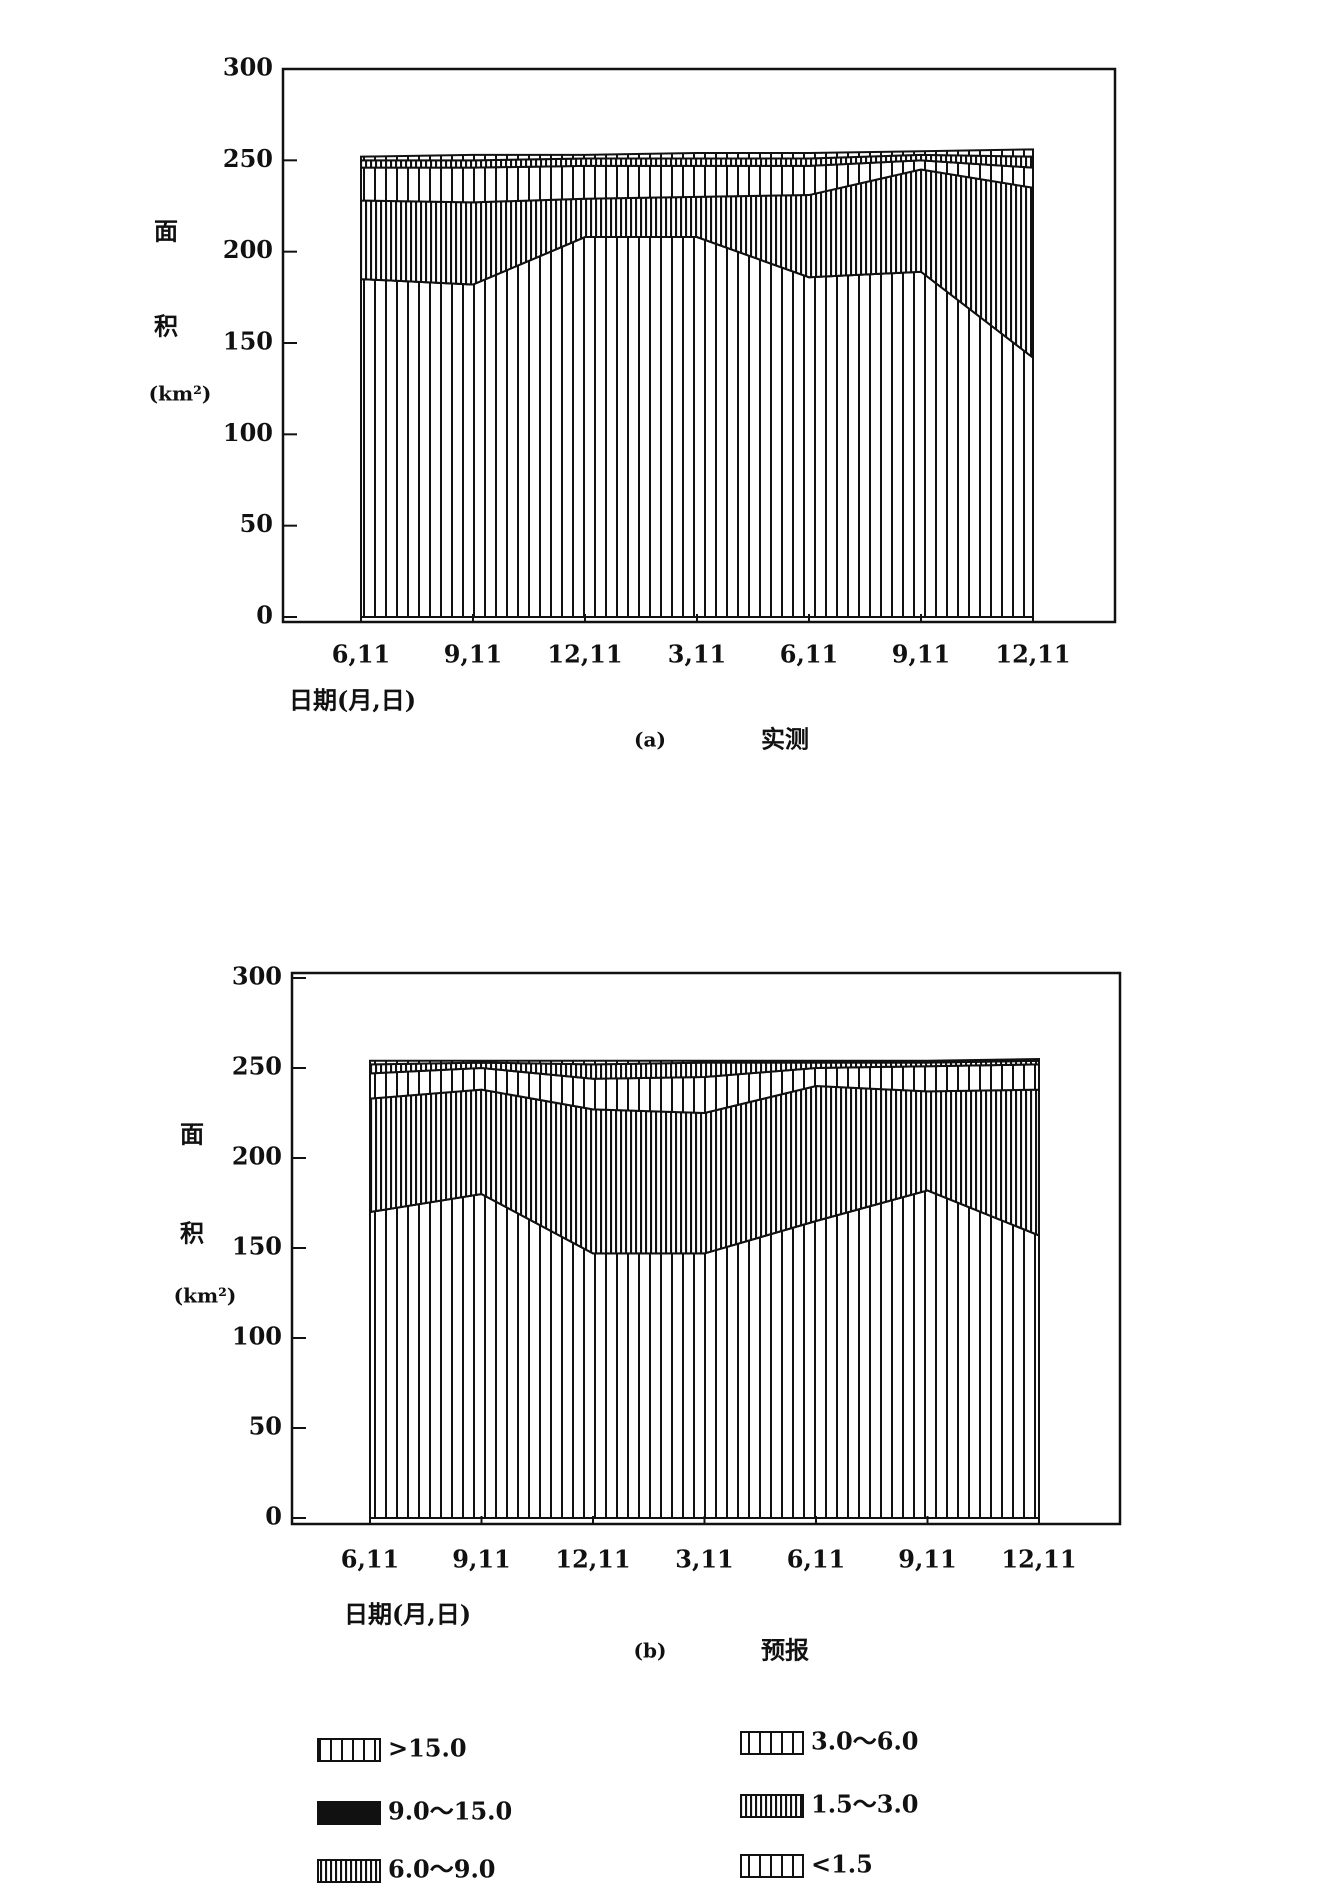 The height and width of the screenshot is (1900, 1334). What do you see at coordinates (865, 1741) in the screenshot?
I see `legend-label: 3.0～6.0` at bounding box center [865, 1741].